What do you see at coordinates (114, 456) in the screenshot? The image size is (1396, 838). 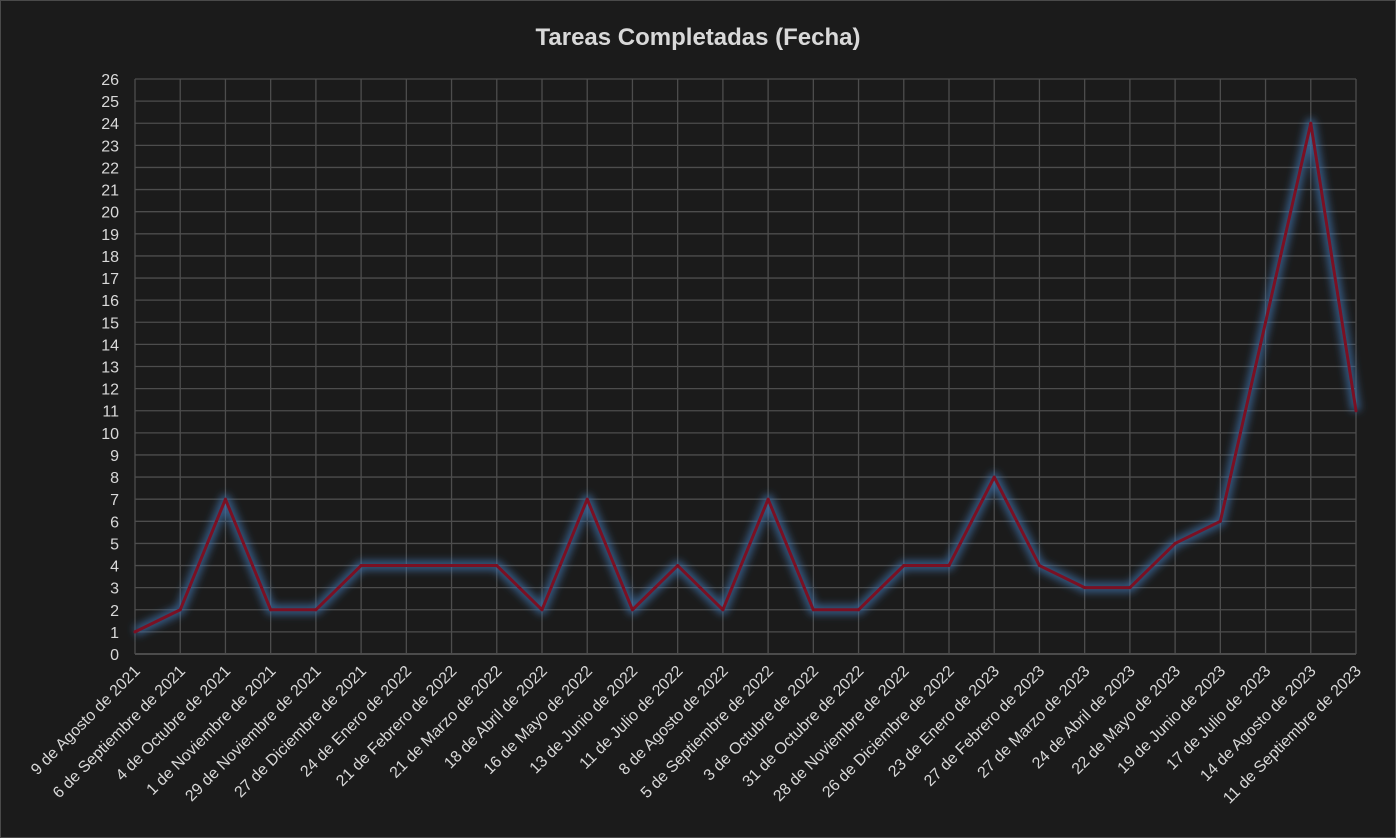 I see `y-tick-label: 9` at bounding box center [114, 456].